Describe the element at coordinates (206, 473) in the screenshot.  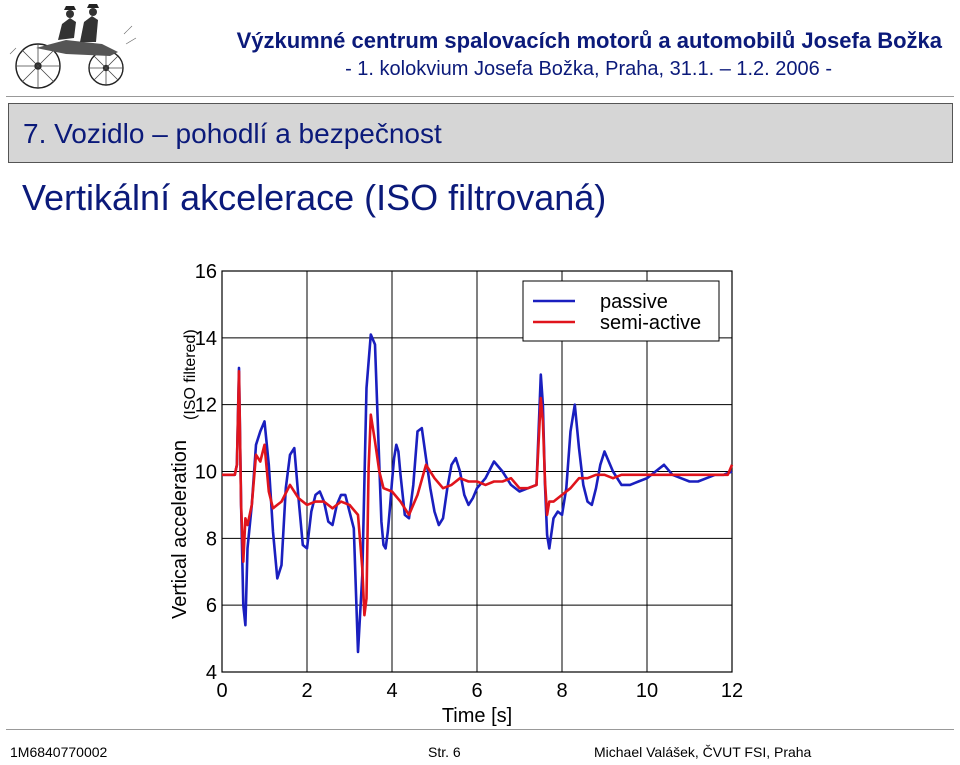
I see `y-tick-label: 10` at that location.